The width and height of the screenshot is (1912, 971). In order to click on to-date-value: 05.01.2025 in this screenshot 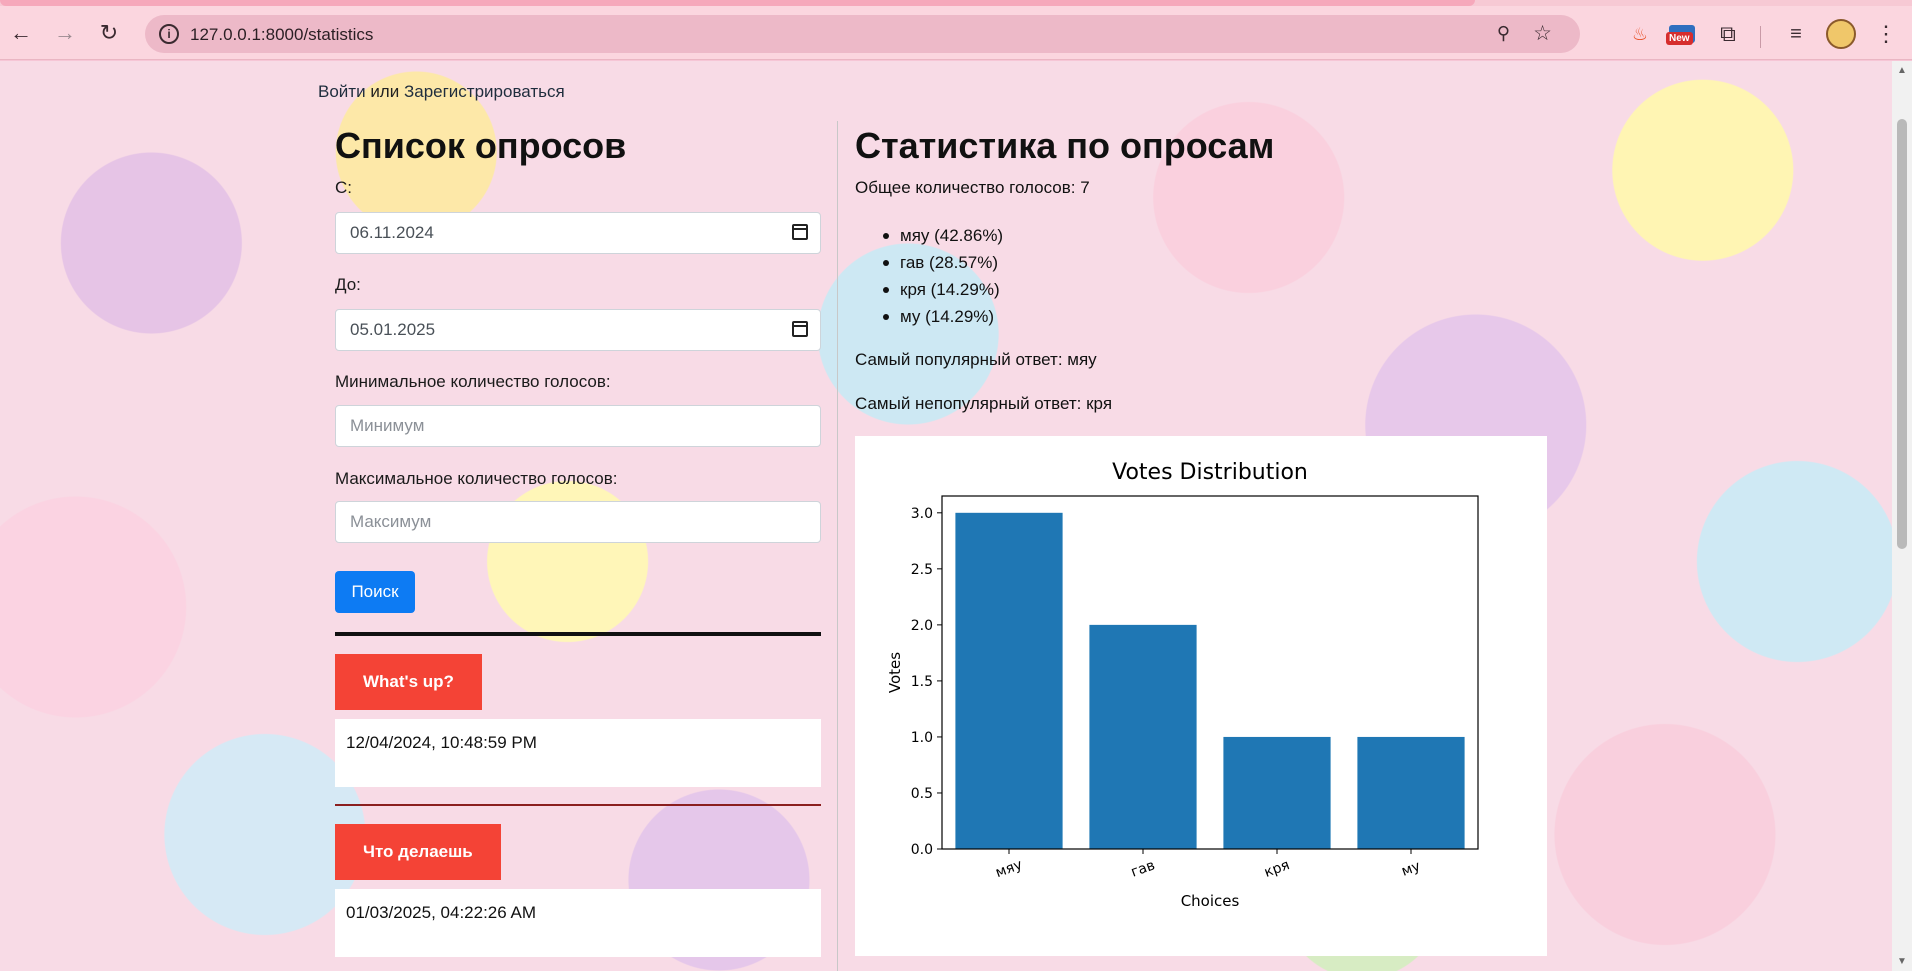, I will do `click(393, 329)`.